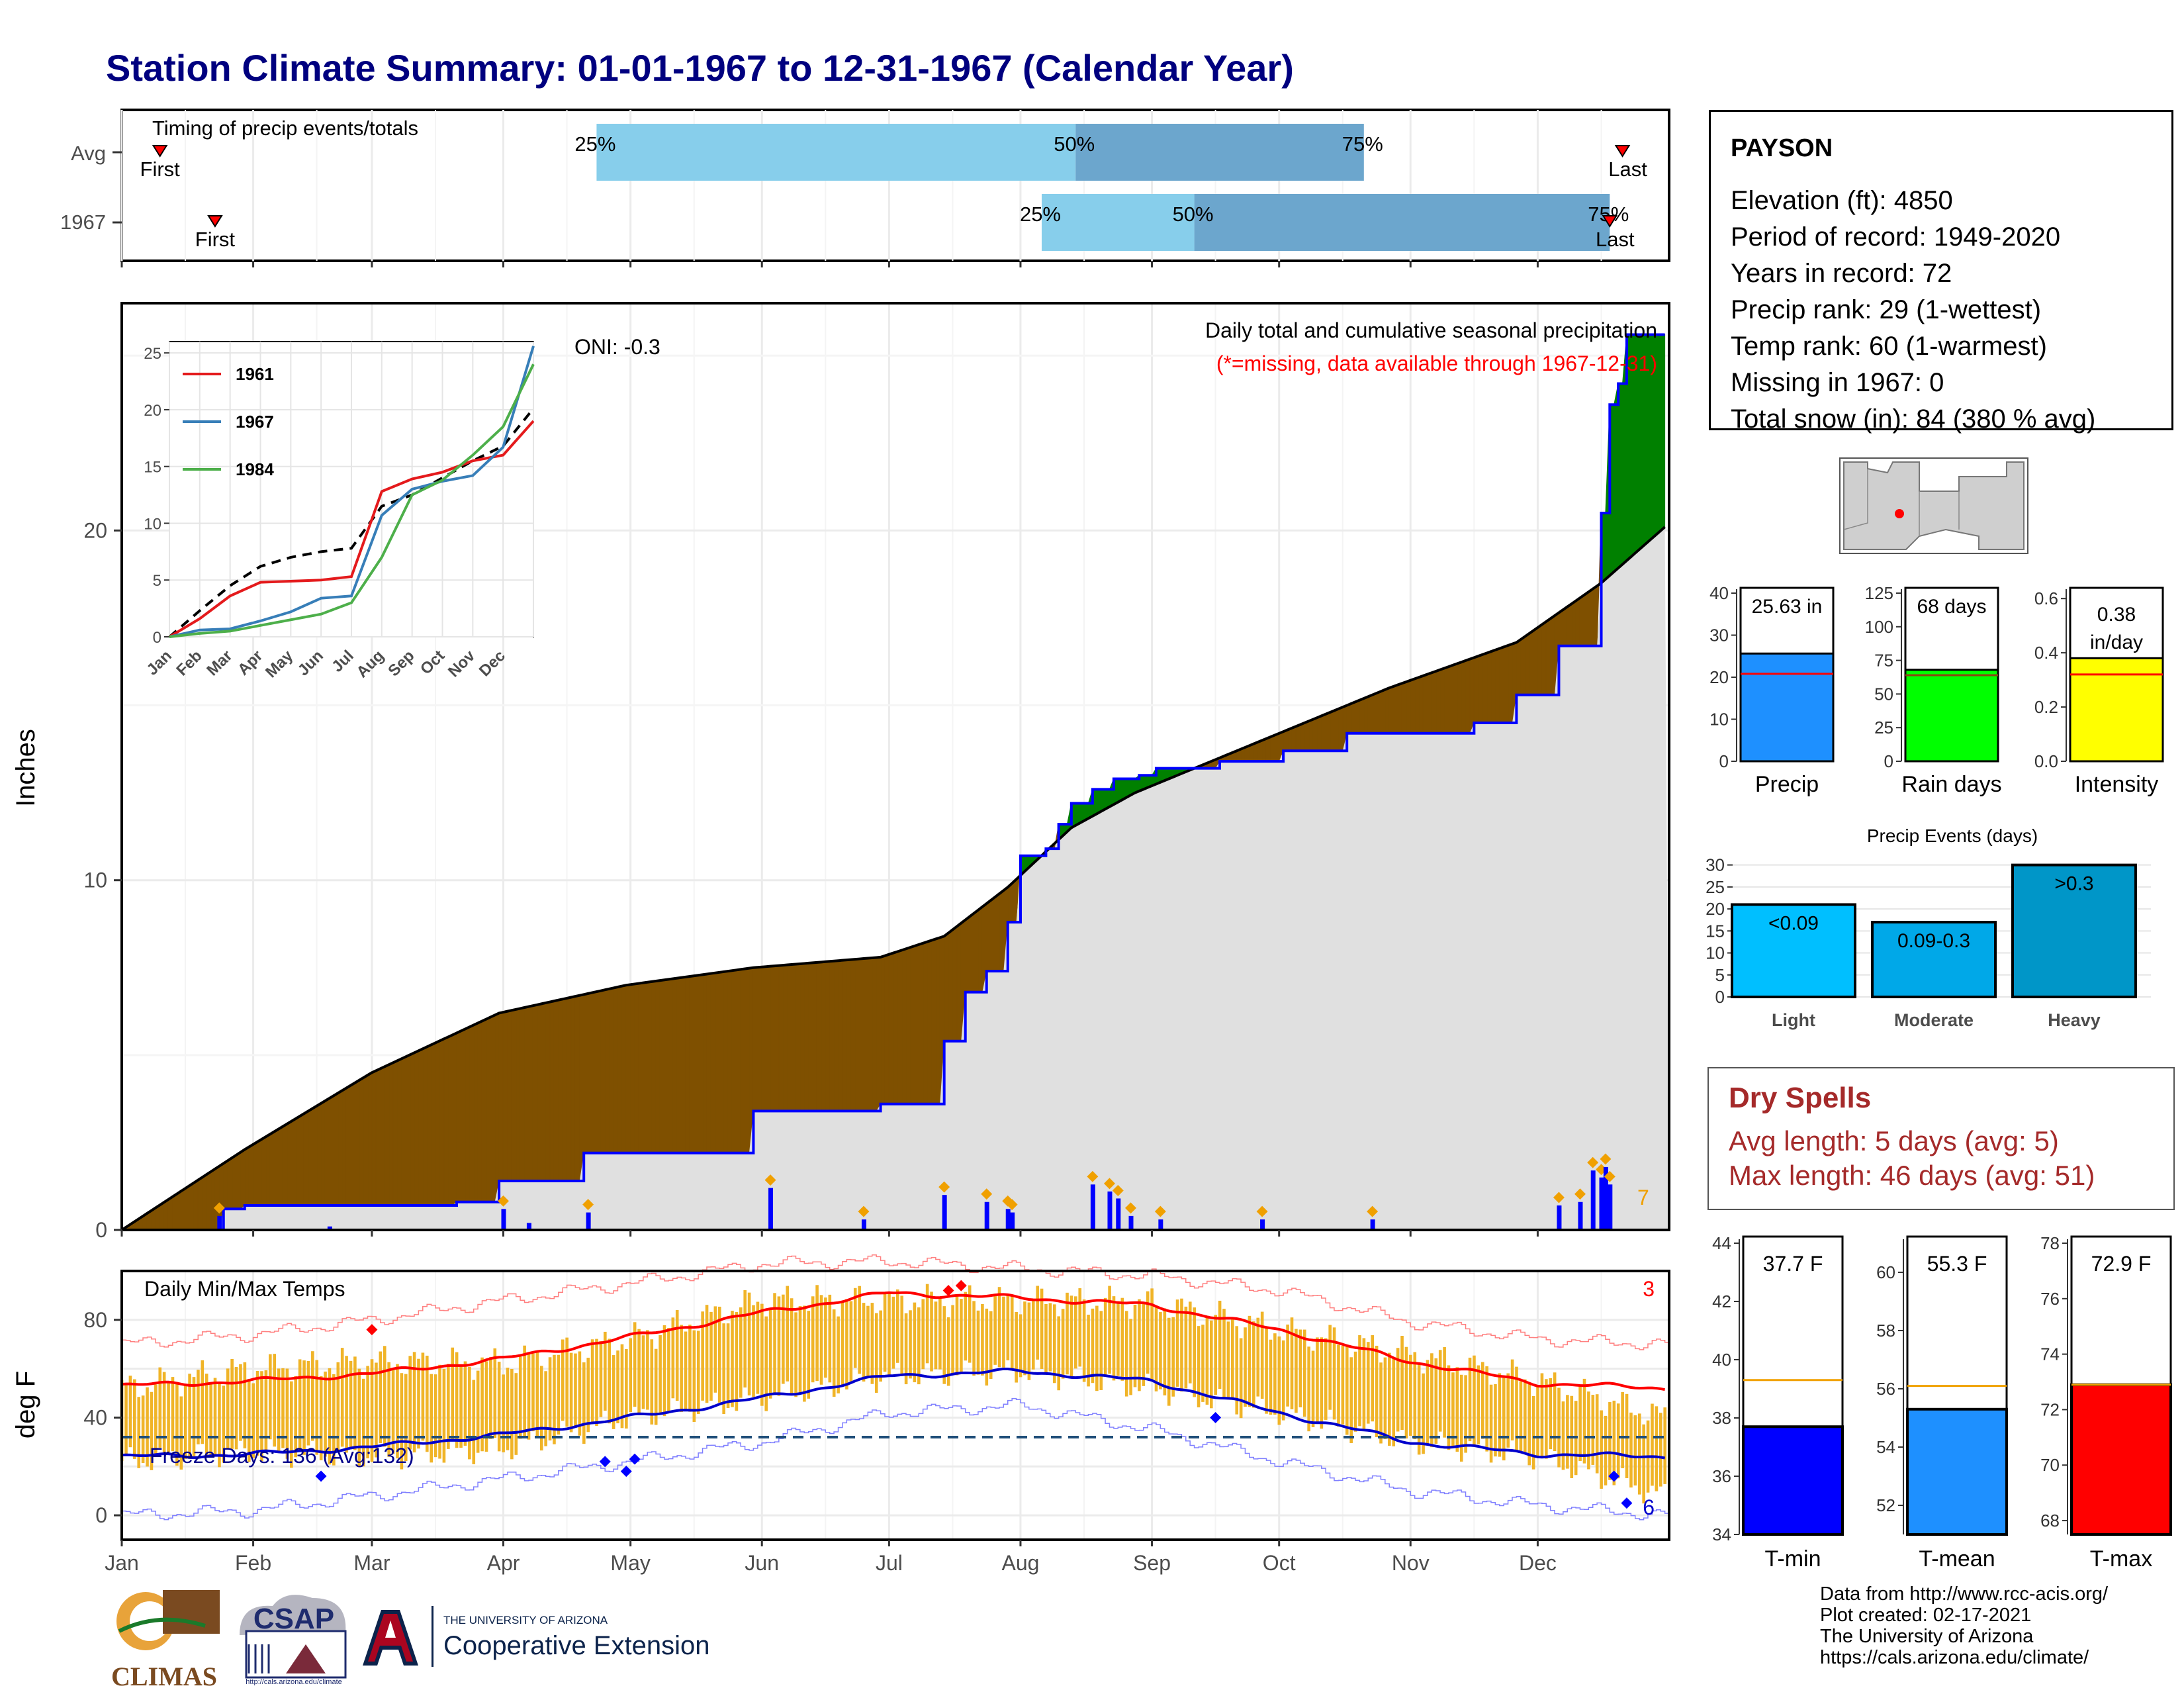 The image size is (2184, 1692). What do you see at coordinates (255, 422) in the screenshot?
I see `inset-legend-label: 1967` at bounding box center [255, 422].